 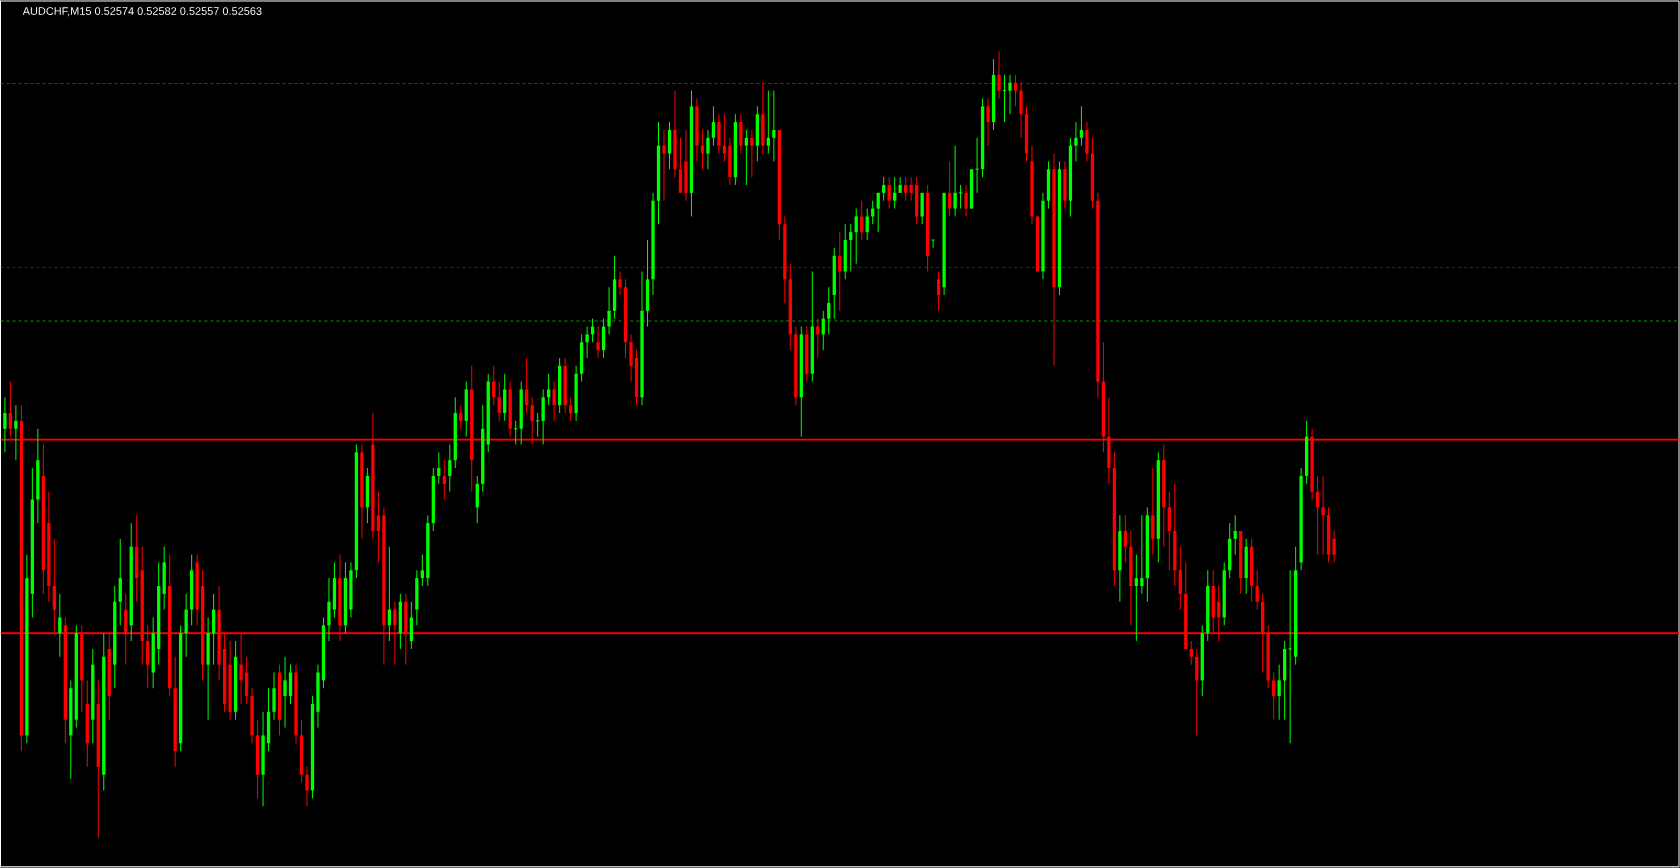 What do you see at coordinates (142, 12) in the screenshot?
I see `chart-title: AUDCHF,M15 0.52574 0.52582 0.52557 0.52563` at bounding box center [142, 12].